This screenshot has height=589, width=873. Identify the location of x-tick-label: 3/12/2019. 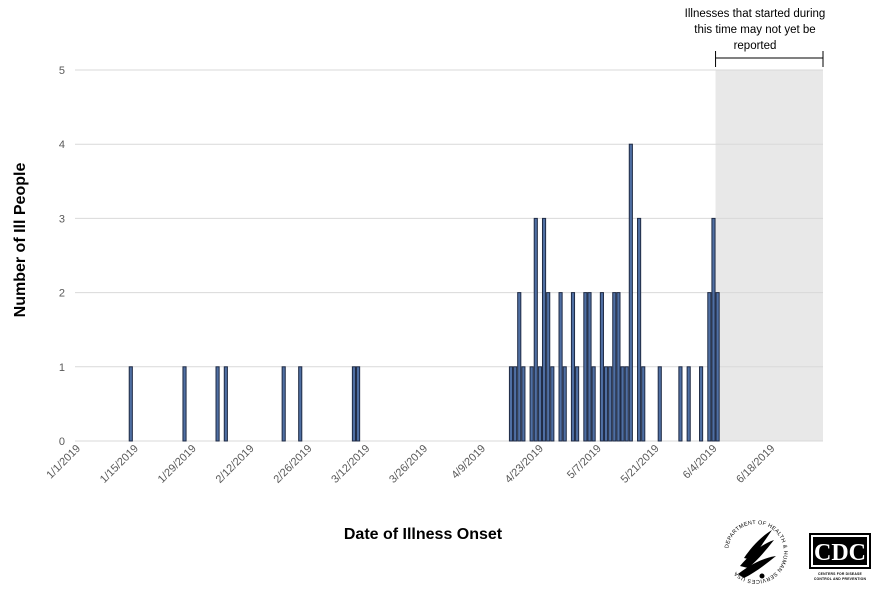
(350, 464).